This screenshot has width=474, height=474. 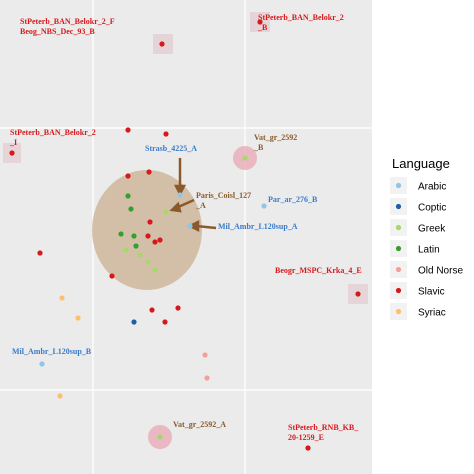 What do you see at coordinates (206, 227) in the screenshot?
I see `arrow` at bounding box center [206, 227].